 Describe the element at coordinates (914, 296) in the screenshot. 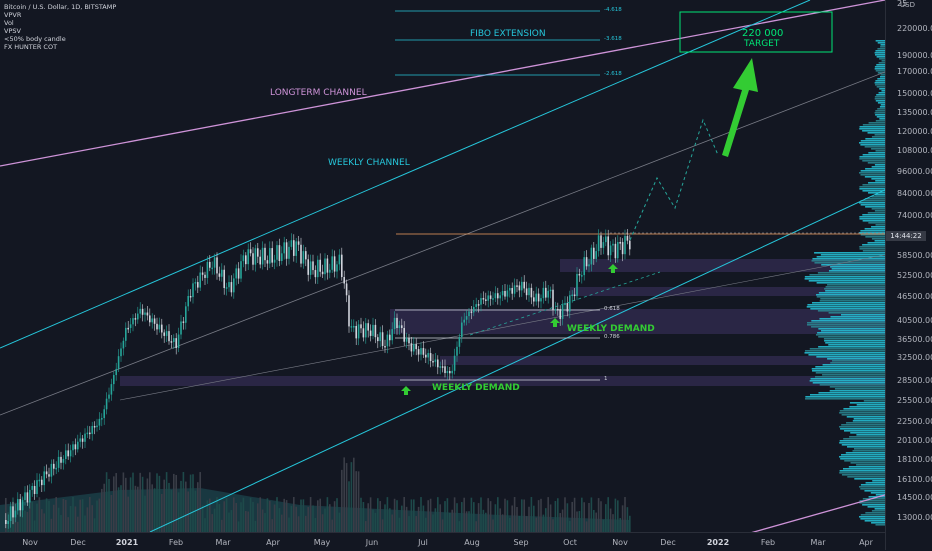

I see `price-axis-label: 46500.00` at that location.